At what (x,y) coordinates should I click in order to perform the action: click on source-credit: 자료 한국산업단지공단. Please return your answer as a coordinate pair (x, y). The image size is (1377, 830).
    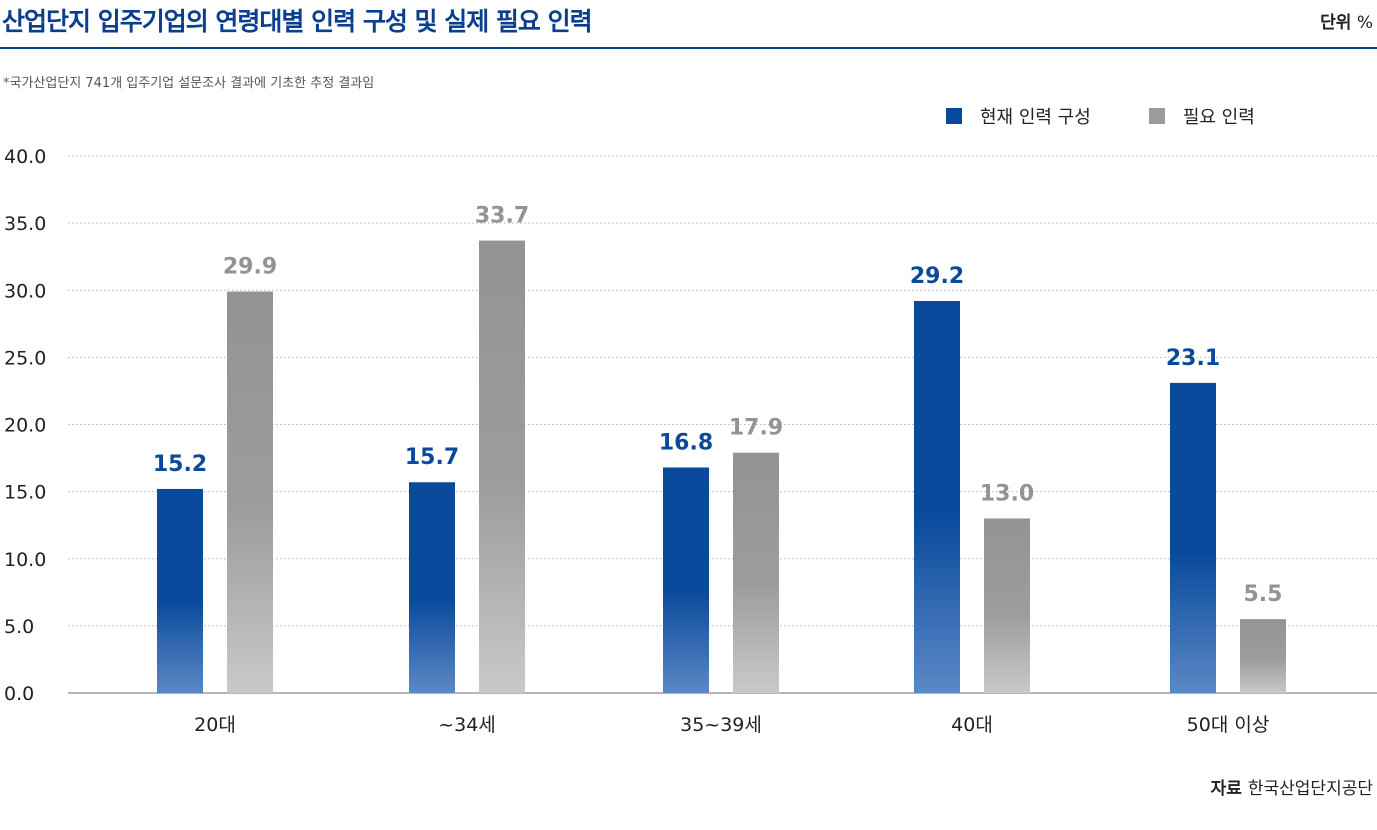
    Looking at the image, I should click on (1292, 786).